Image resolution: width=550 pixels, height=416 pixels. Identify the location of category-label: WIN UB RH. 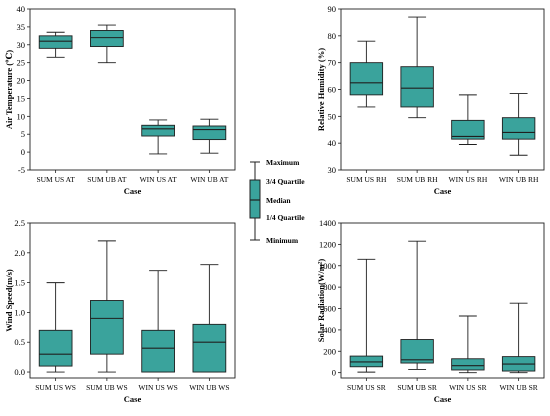
(519, 179).